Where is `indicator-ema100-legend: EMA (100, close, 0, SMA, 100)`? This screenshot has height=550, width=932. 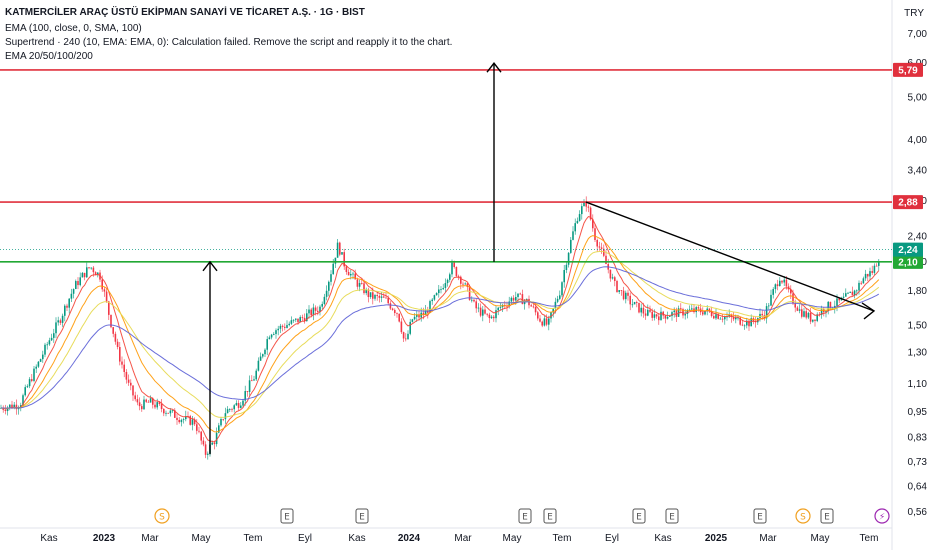
indicator-ema100-legend: EMA (100, close, 0, SMA, 100) is located at coordinates (73, 28).